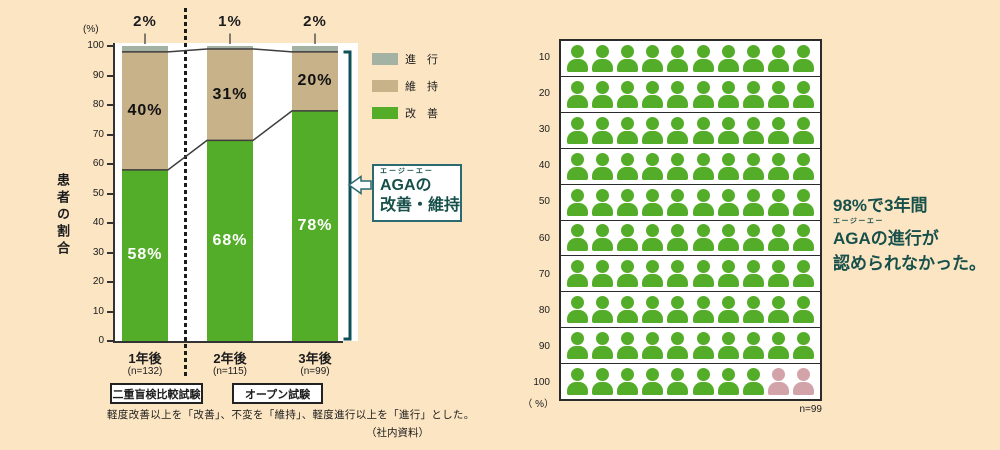 This screenshot has height=450, width=1000. What do you see at coordinates (538, 404) in the screenshot?
I see `pictogram-unit-label: （ %）` at bounding box center [538, 404].